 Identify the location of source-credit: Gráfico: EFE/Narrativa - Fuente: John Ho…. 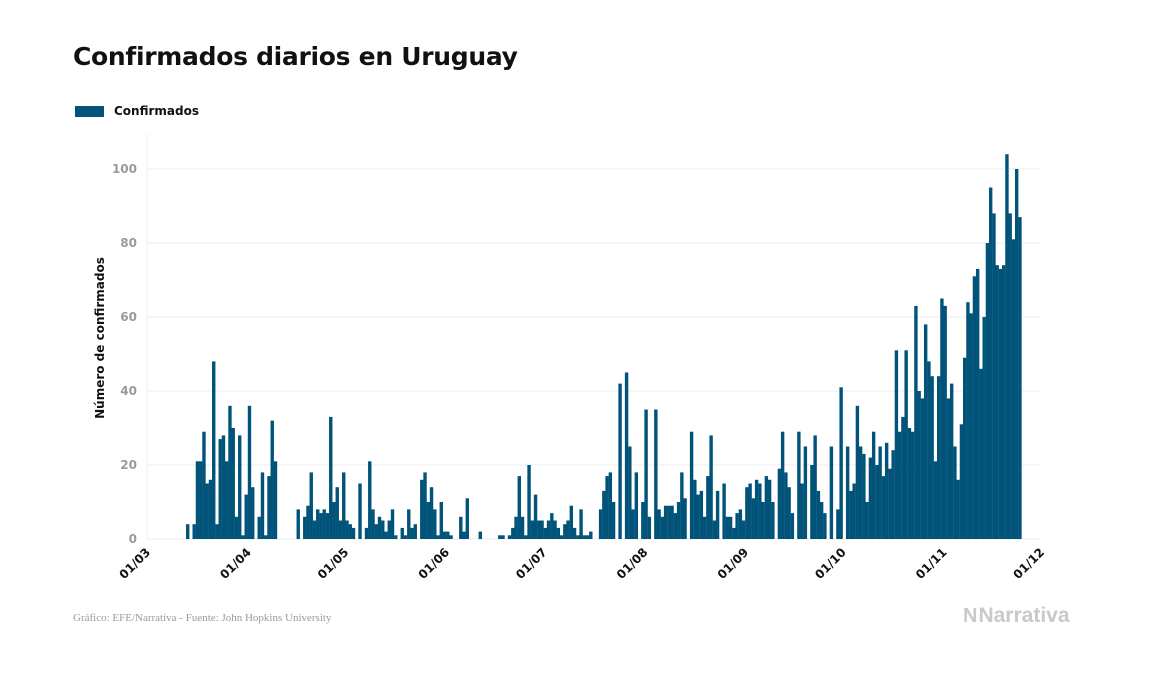
(202, 618).